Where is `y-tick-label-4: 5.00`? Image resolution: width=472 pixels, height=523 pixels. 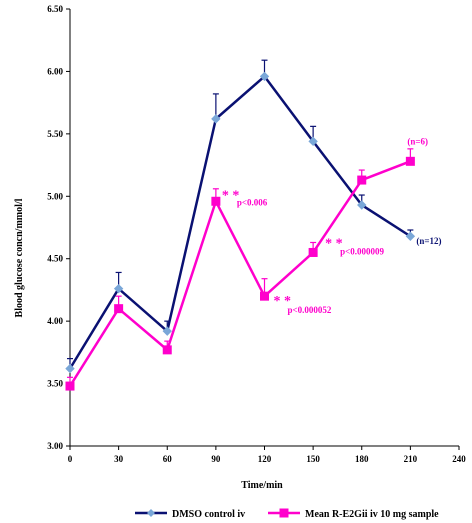
y-tick-label-4: 5.00 is located at coordinates (55, 196).